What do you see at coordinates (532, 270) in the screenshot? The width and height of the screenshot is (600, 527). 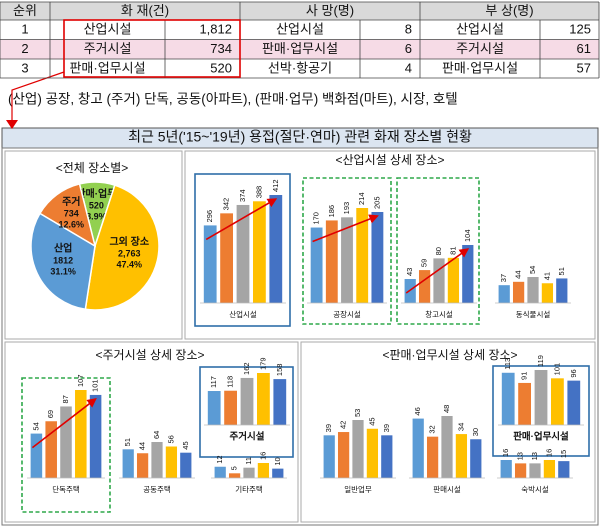 I see `bar-value-label: 54` at bounding box center [532, 270].